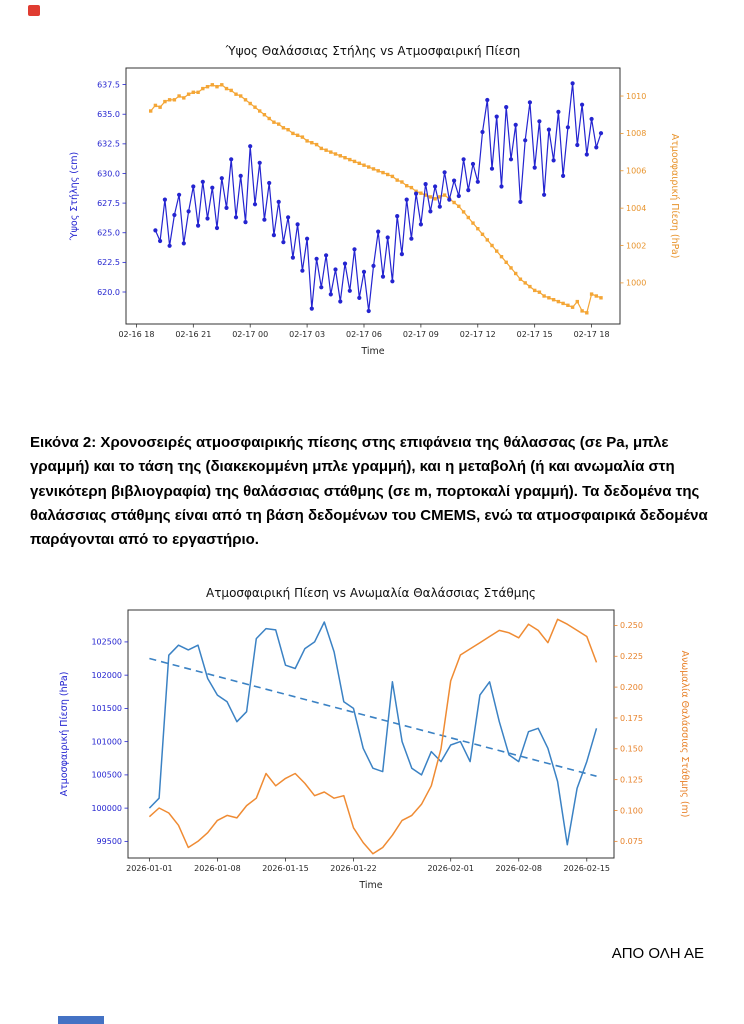  What do you see at coordinates (106, 709) in the screenshot?
I see `svg-text: 101500` at bounding box center [106, 709].